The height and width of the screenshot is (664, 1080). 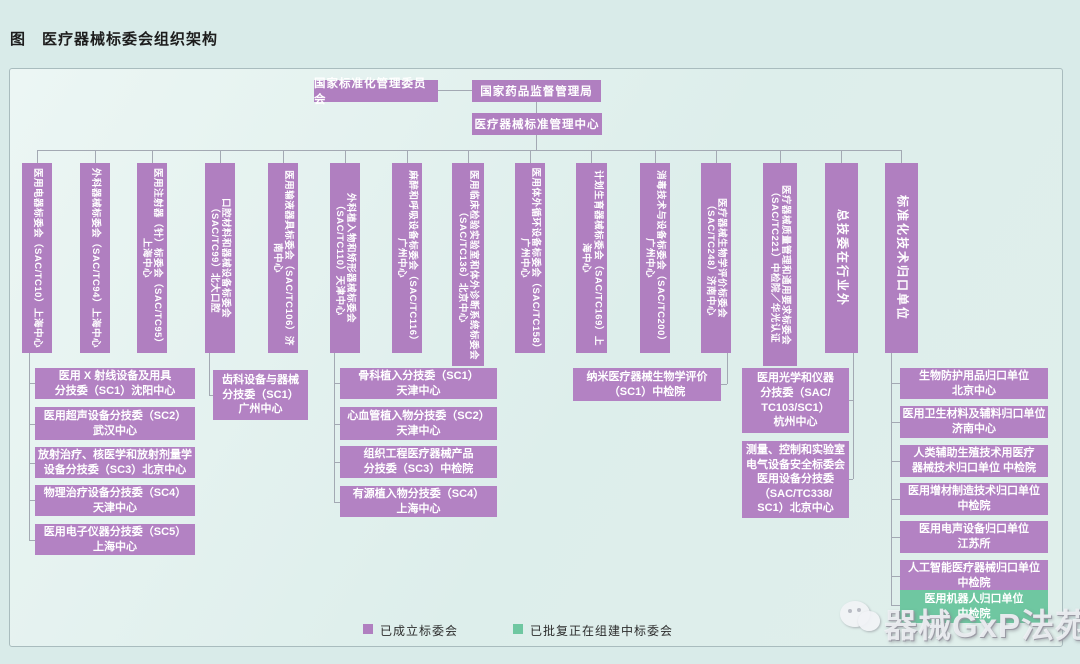 I want to click on committee-tc136: 医用临床检验实验室和体外诊断系统标委会（SAC/TC136）北京中心, so click(x=468, y=264).